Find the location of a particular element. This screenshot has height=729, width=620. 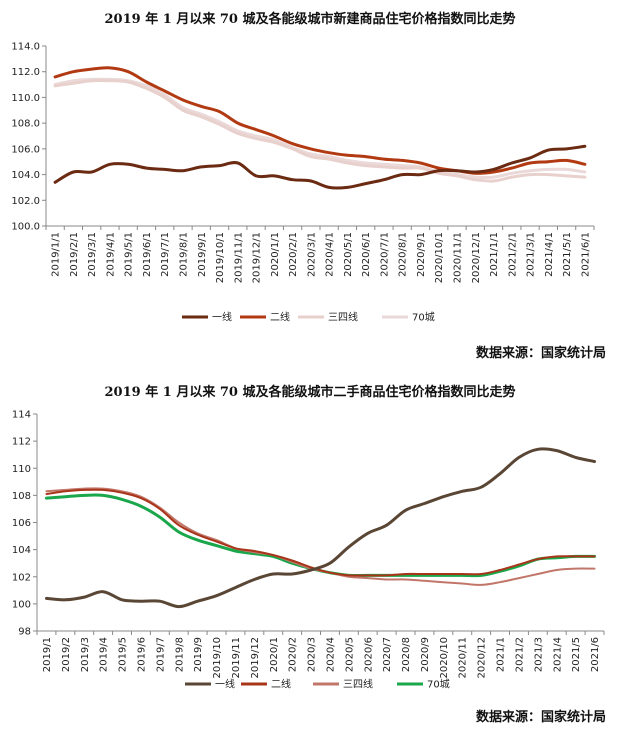

y-tick-label: 108 is located at coordinates (21, 496).